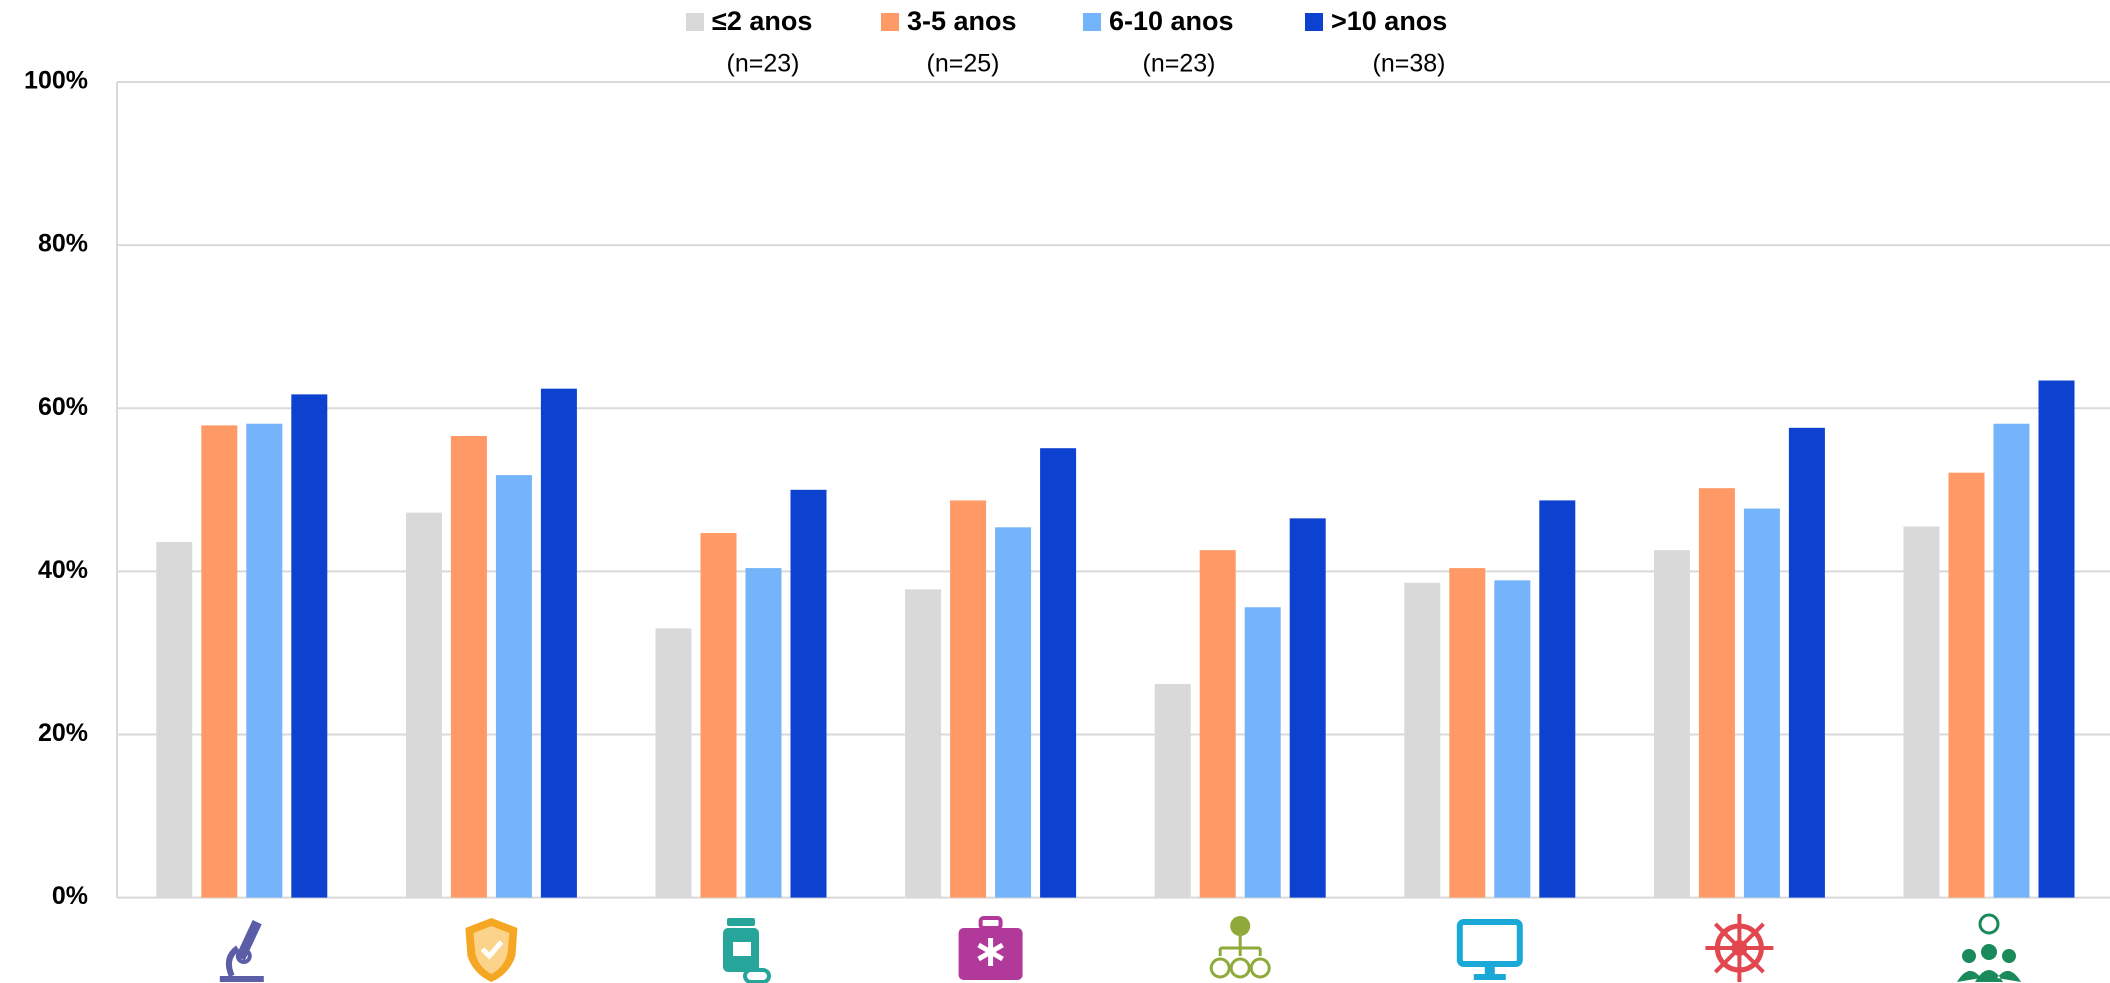 This screenshot has width=2110, height=983. Describe the element at coordinates (70, 896) in the screenshot. I see `y-tick-label: 0%` at that location.